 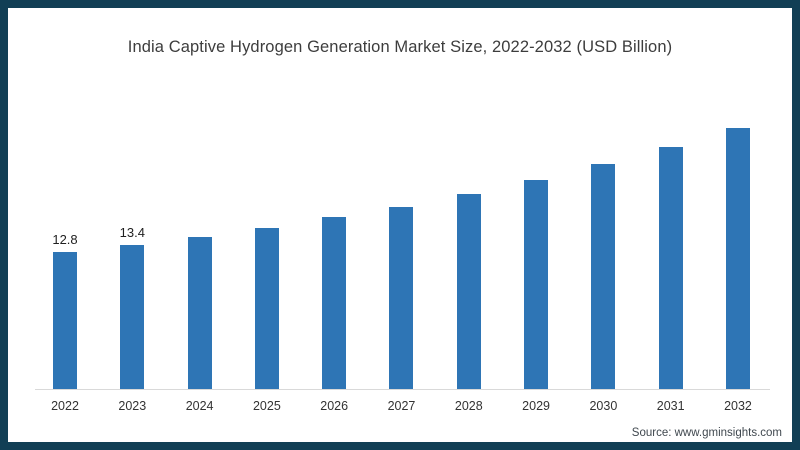 I want to click on x-tick-label: 2029, so click(x=536, y=406).